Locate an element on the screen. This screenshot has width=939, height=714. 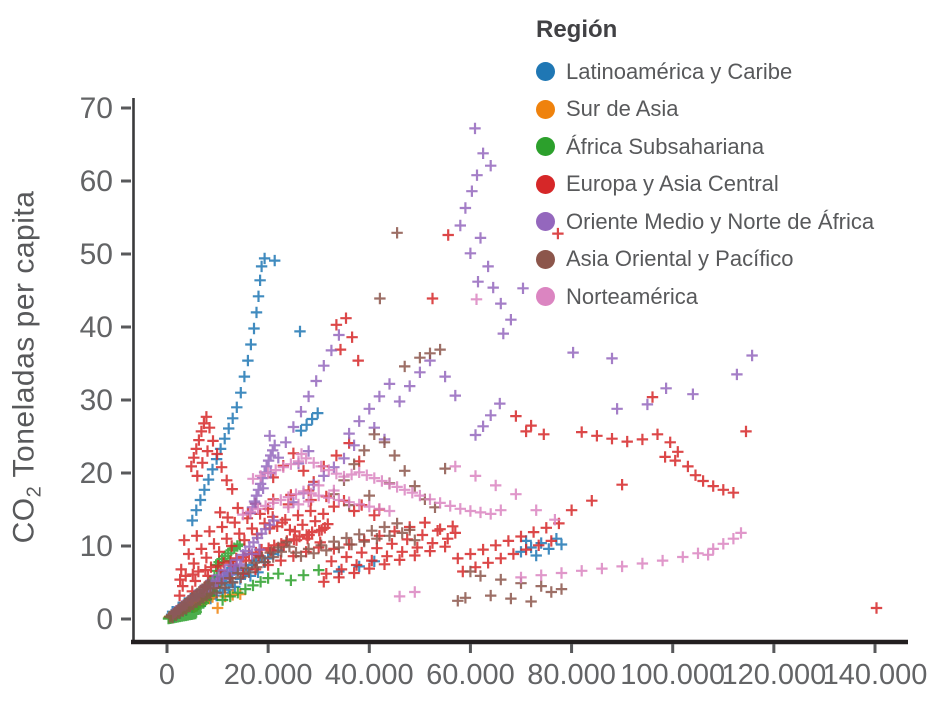
legend-label: Sur de Asia is located at coordinates (622, 109).